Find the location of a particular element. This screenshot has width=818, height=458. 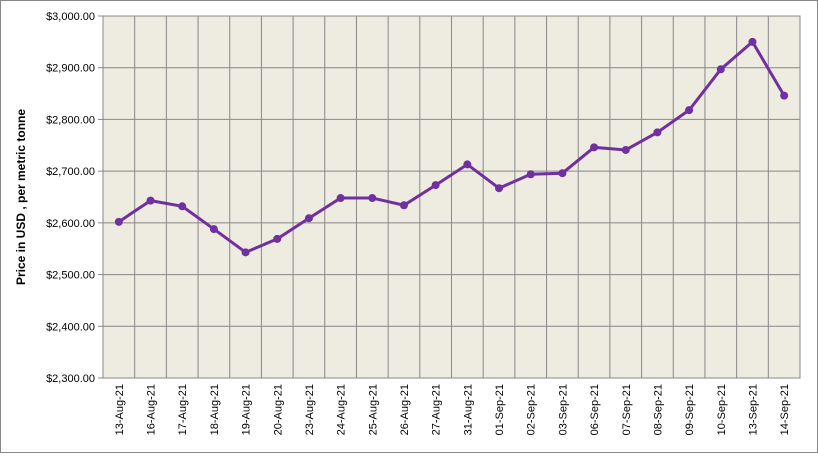

y-tick-label: $2,800.00 is located at coordinates (70, 120).